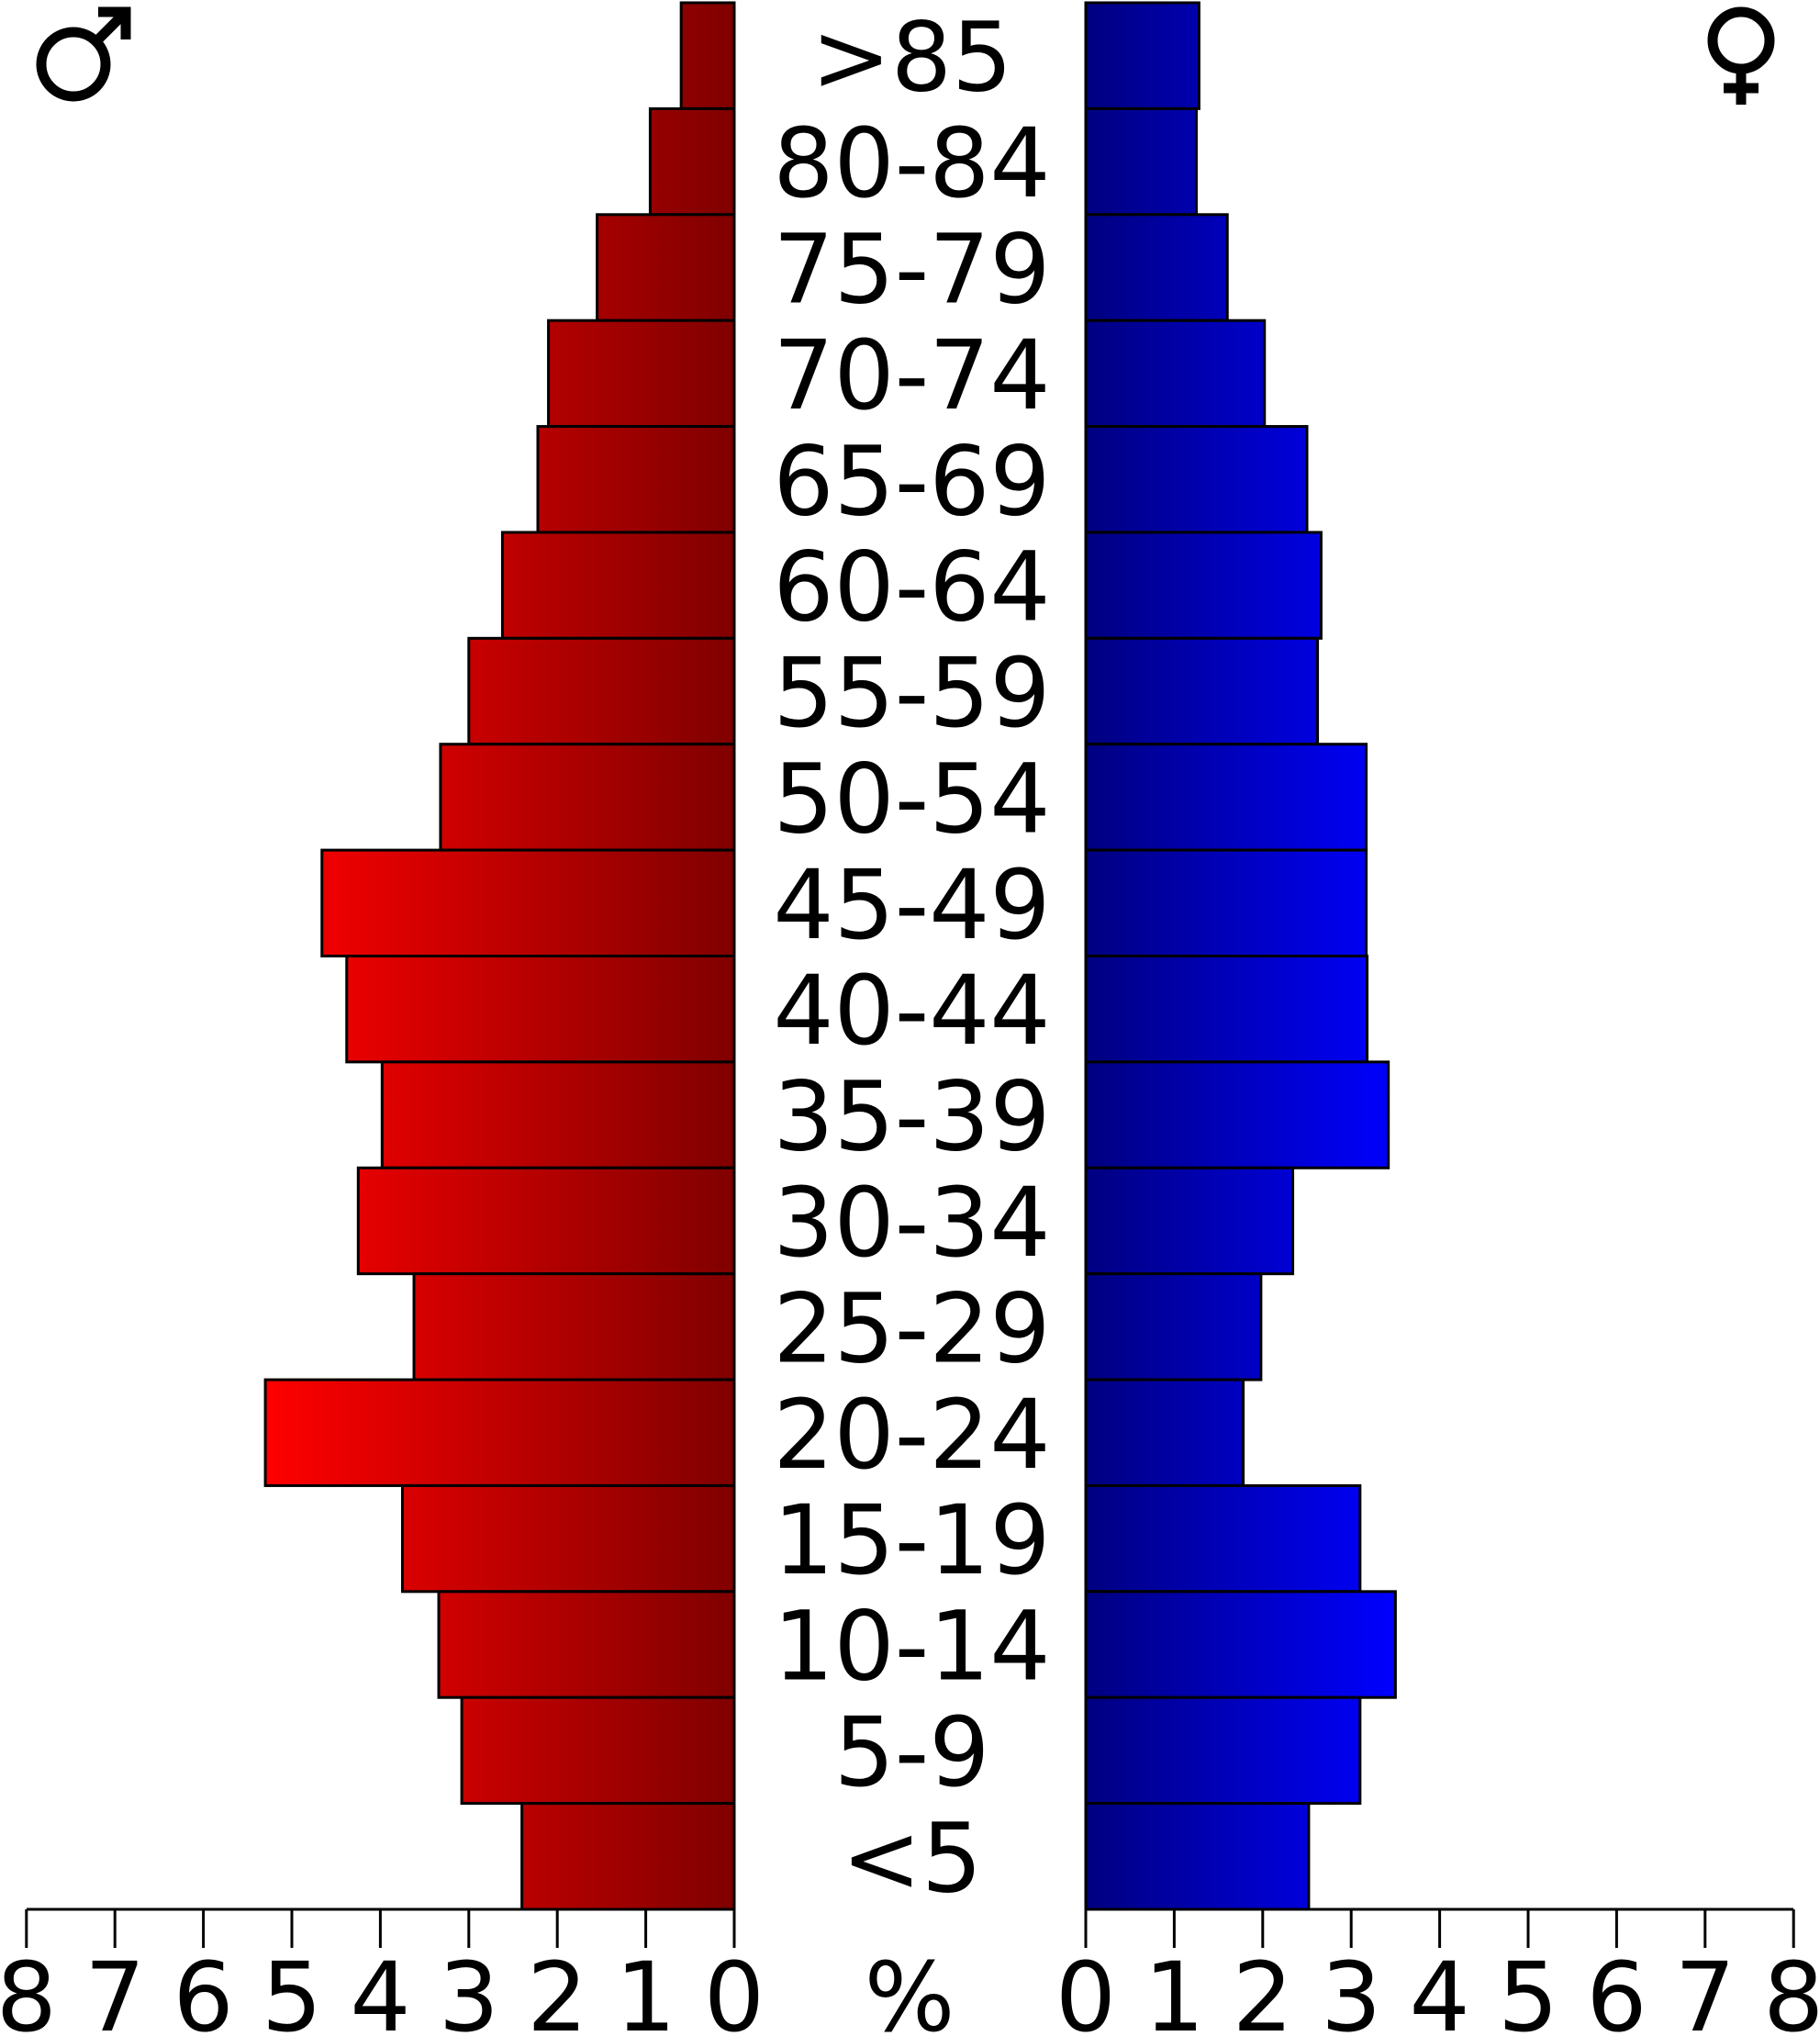  I want to click on age-label-50-54: 50-54, so click(911, 799).